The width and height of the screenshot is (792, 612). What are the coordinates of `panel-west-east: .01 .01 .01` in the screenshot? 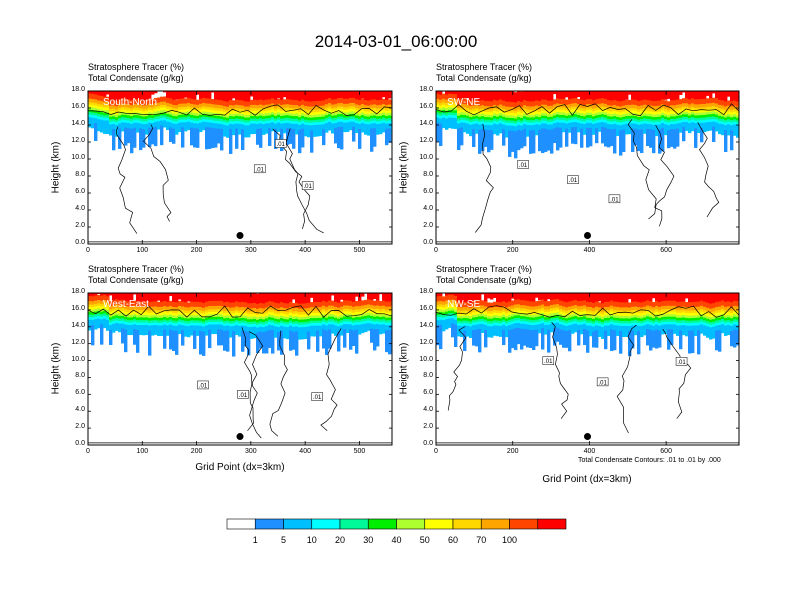 It's located at (240, 369).